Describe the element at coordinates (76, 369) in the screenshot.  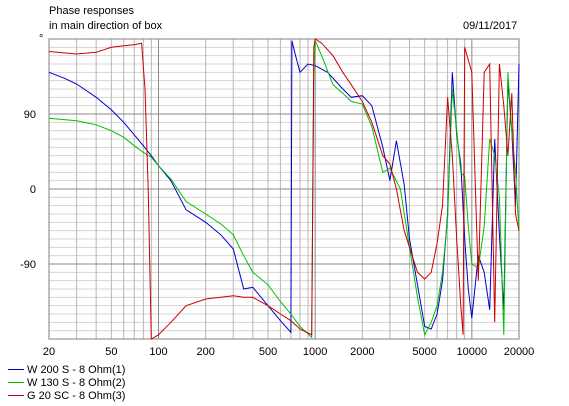
I see `legend-label: W 200 S - 8 Ohm(1)` at that location.